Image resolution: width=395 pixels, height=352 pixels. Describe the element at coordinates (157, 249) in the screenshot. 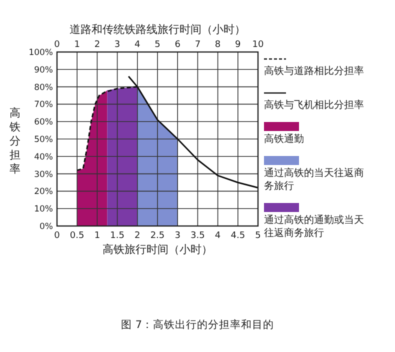

I see `x-axis-title: 高铁旅行时间（小时）` at that location.